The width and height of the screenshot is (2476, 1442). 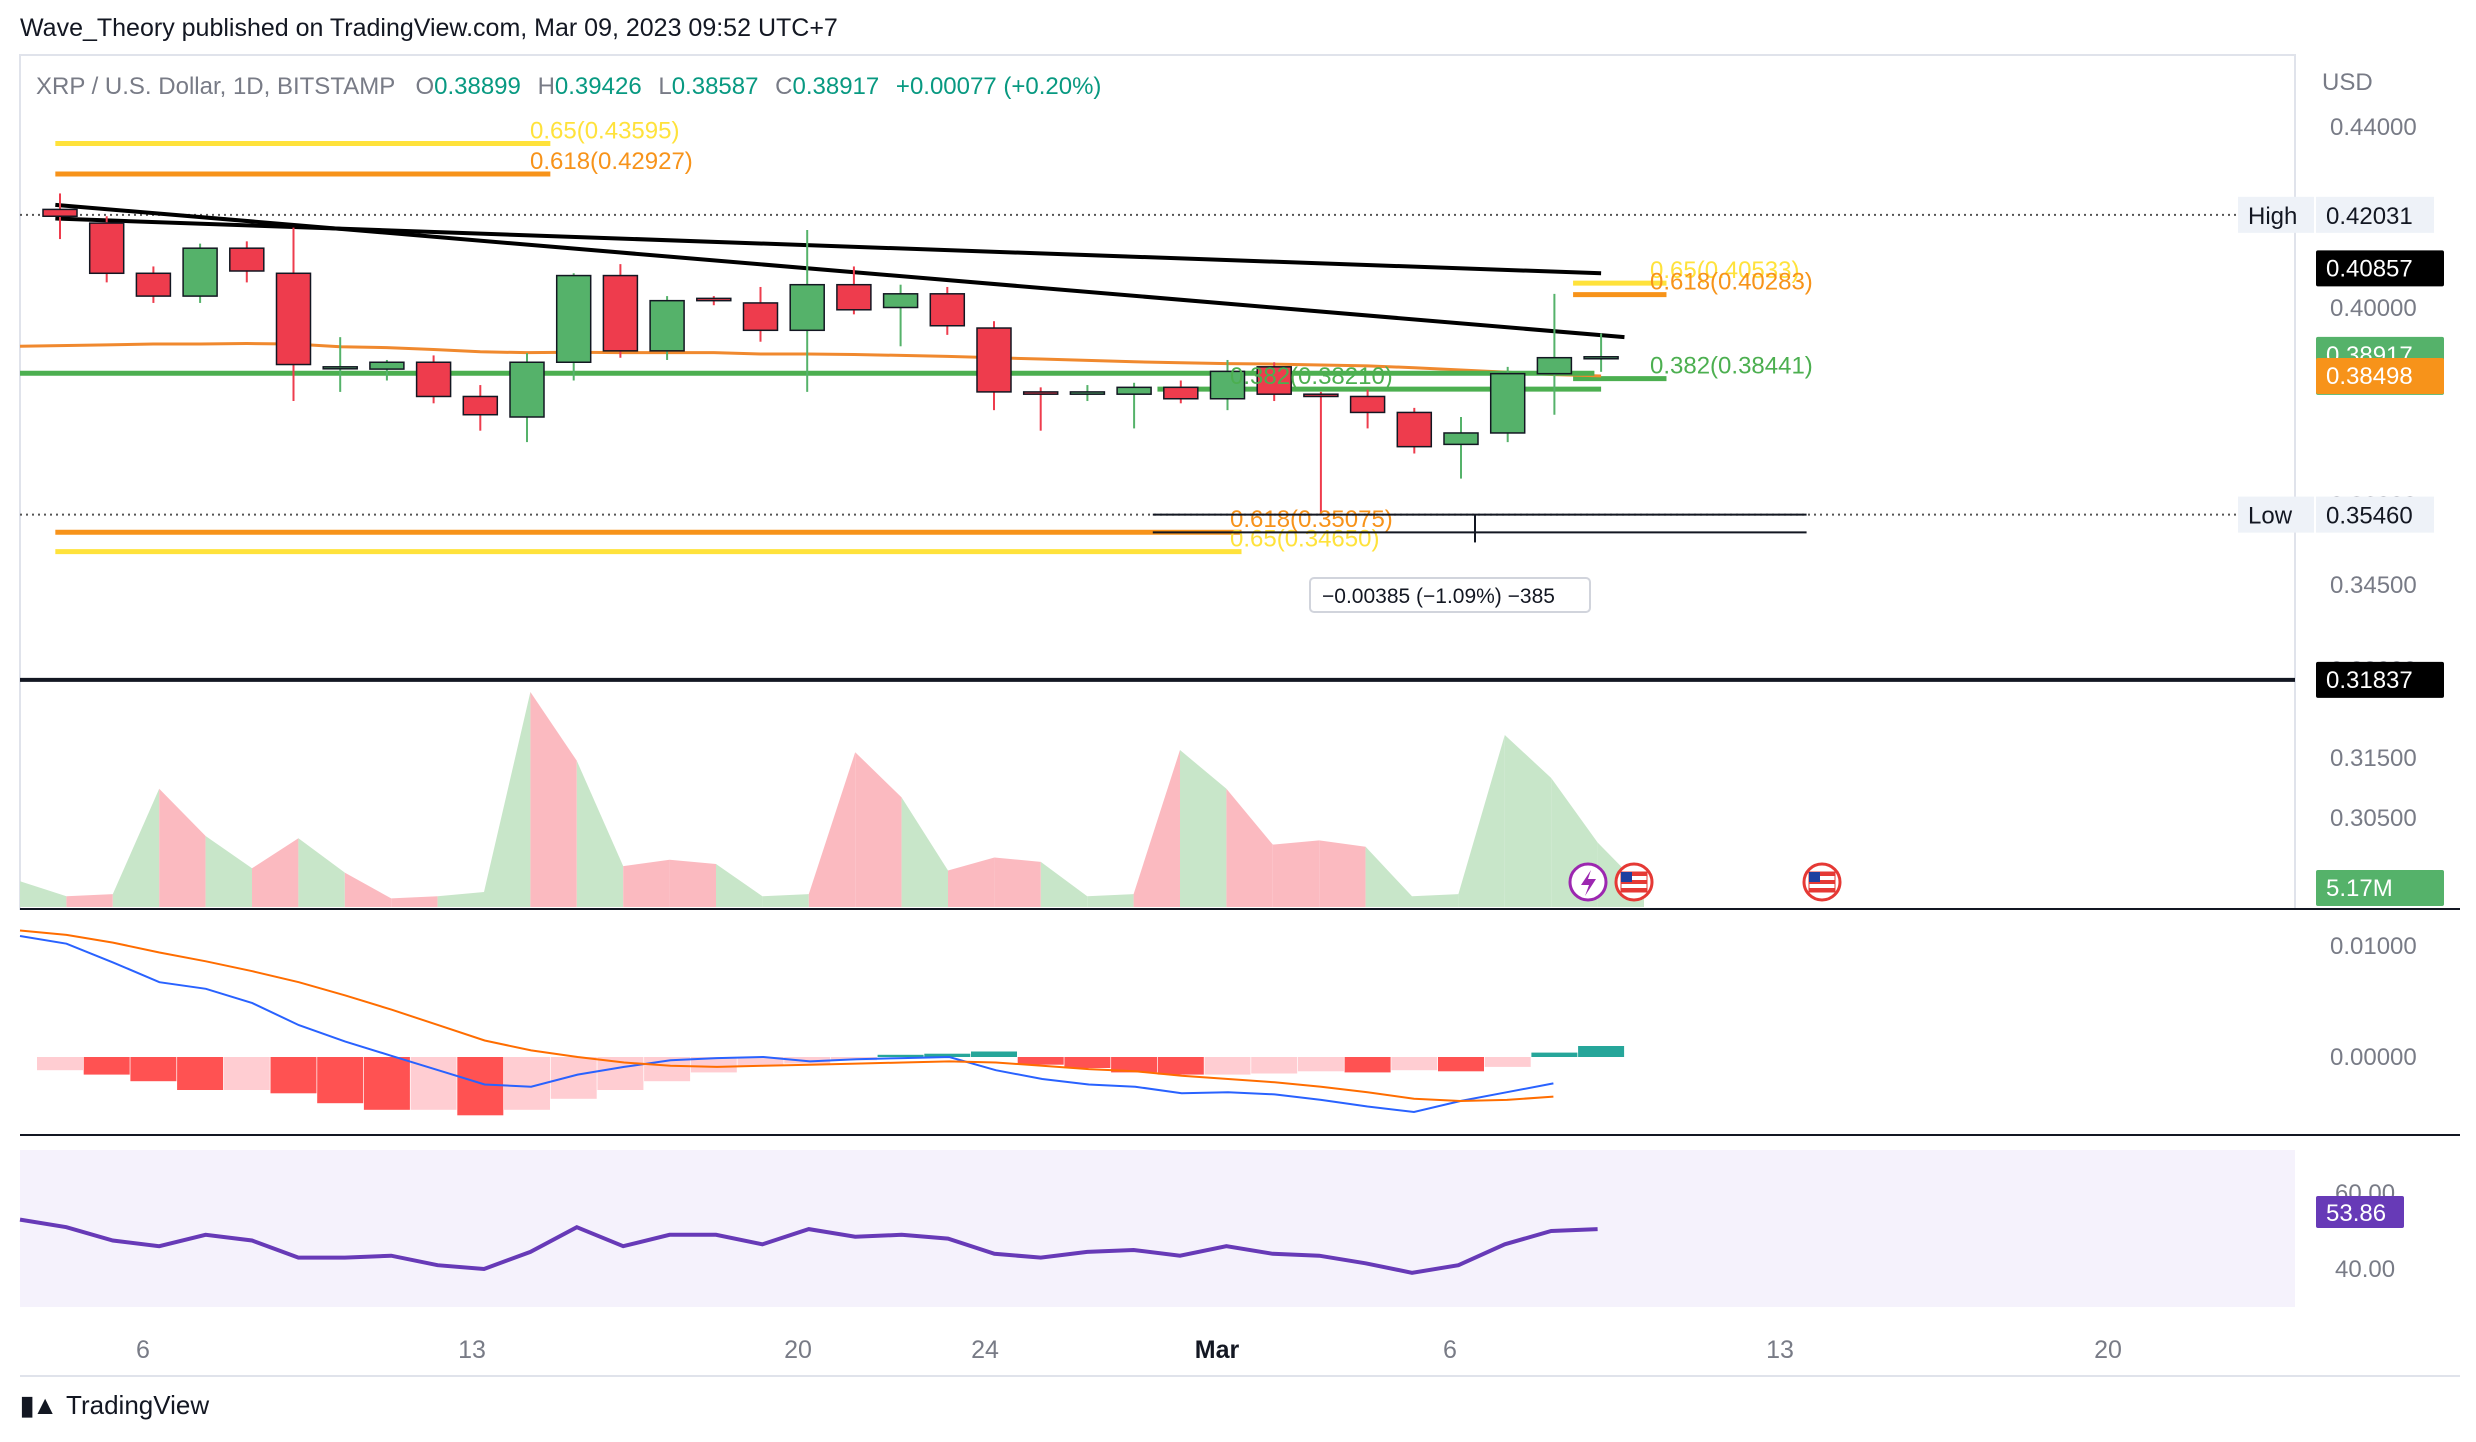 What do you see at coordinates (2365, 1269) in the screenshot?
I see `rsi-tick: 40.00` at bounding box center [2365, 1269].